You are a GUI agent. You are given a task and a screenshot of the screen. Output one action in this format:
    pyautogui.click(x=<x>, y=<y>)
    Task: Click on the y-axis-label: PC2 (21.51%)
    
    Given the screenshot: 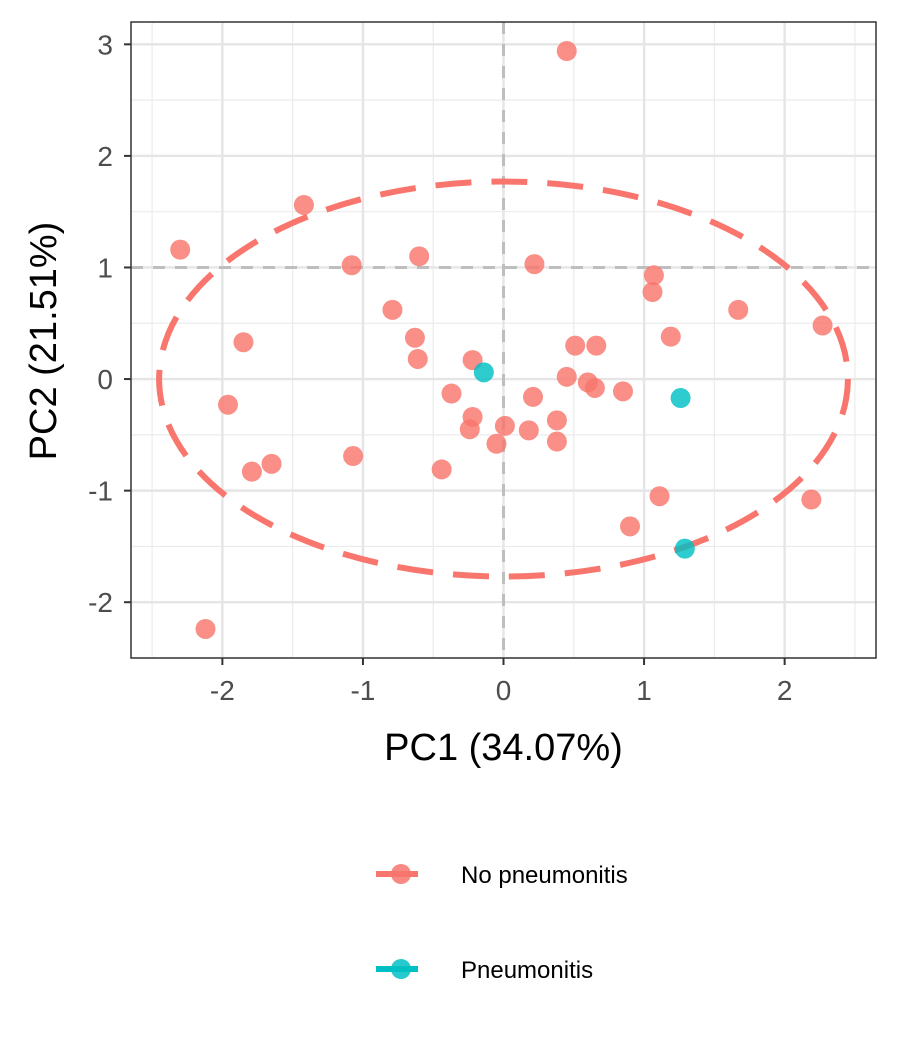 What is the action you would take?
    pyautogui.click(x=44, y=341)
    